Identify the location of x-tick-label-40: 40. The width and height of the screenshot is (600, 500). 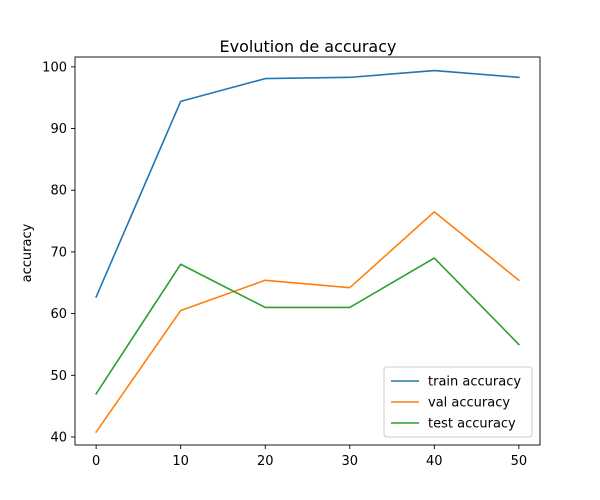
(434, 461).